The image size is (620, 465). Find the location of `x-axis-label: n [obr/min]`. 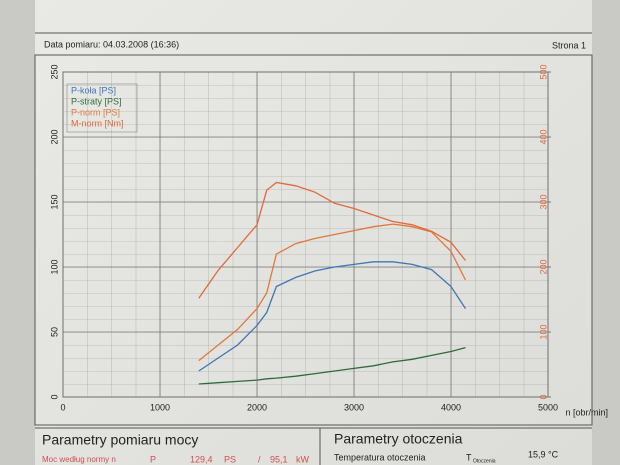

x-axis-label: n [obr/min] is located at coordinates (586, 412).